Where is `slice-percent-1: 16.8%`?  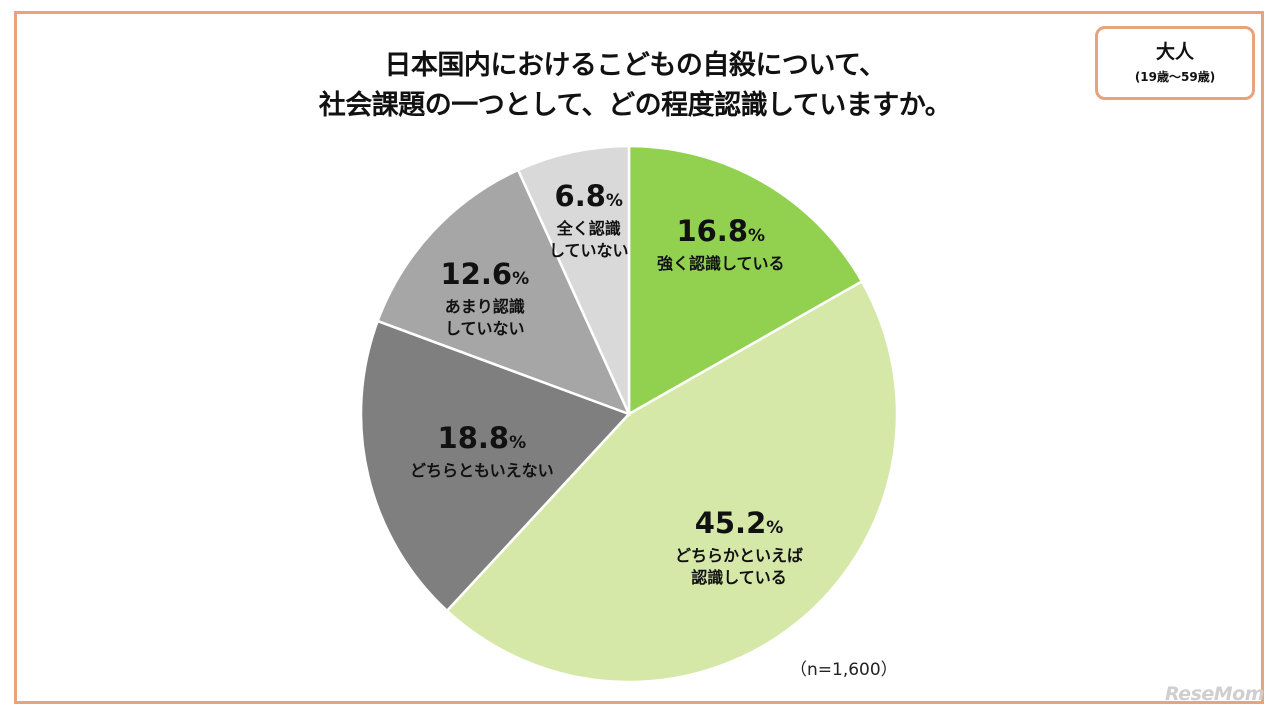
slice-percent-1: 16.8% is located at coordinates (721, 233).